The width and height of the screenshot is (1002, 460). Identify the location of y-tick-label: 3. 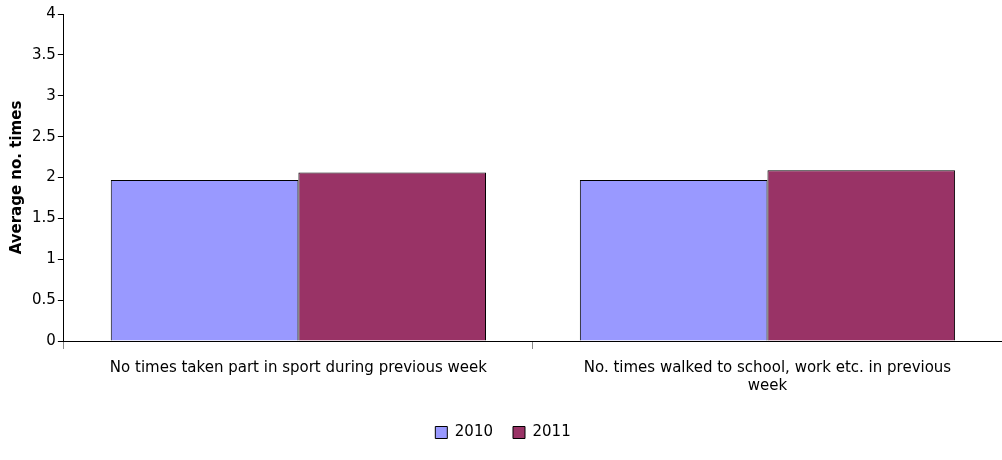
(51, 94).